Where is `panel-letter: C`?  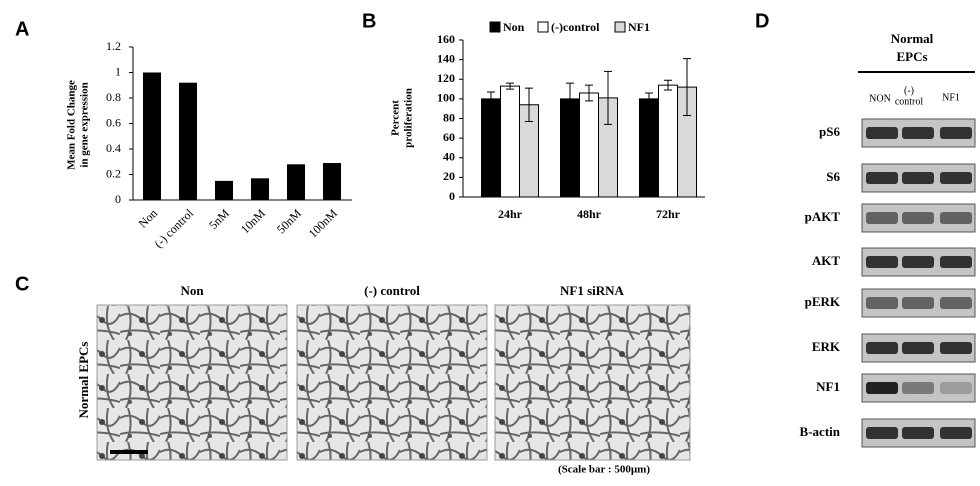
panel-letter: C is located at coordinates (22, 284).